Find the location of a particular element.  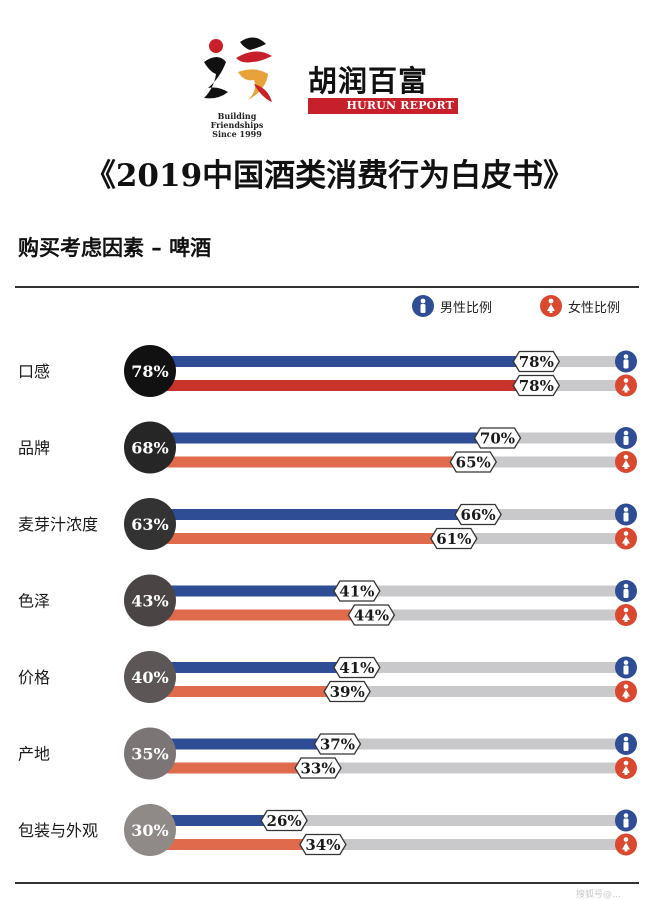

row-7-male-value: 26% is located at coordinates (284, 821).